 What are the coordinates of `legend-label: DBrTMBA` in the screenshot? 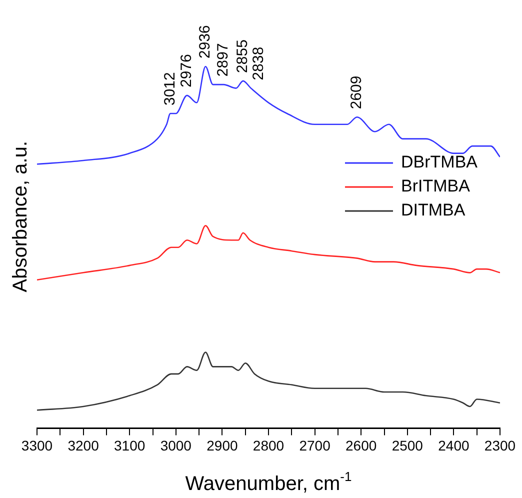 It's located at (439, 162).